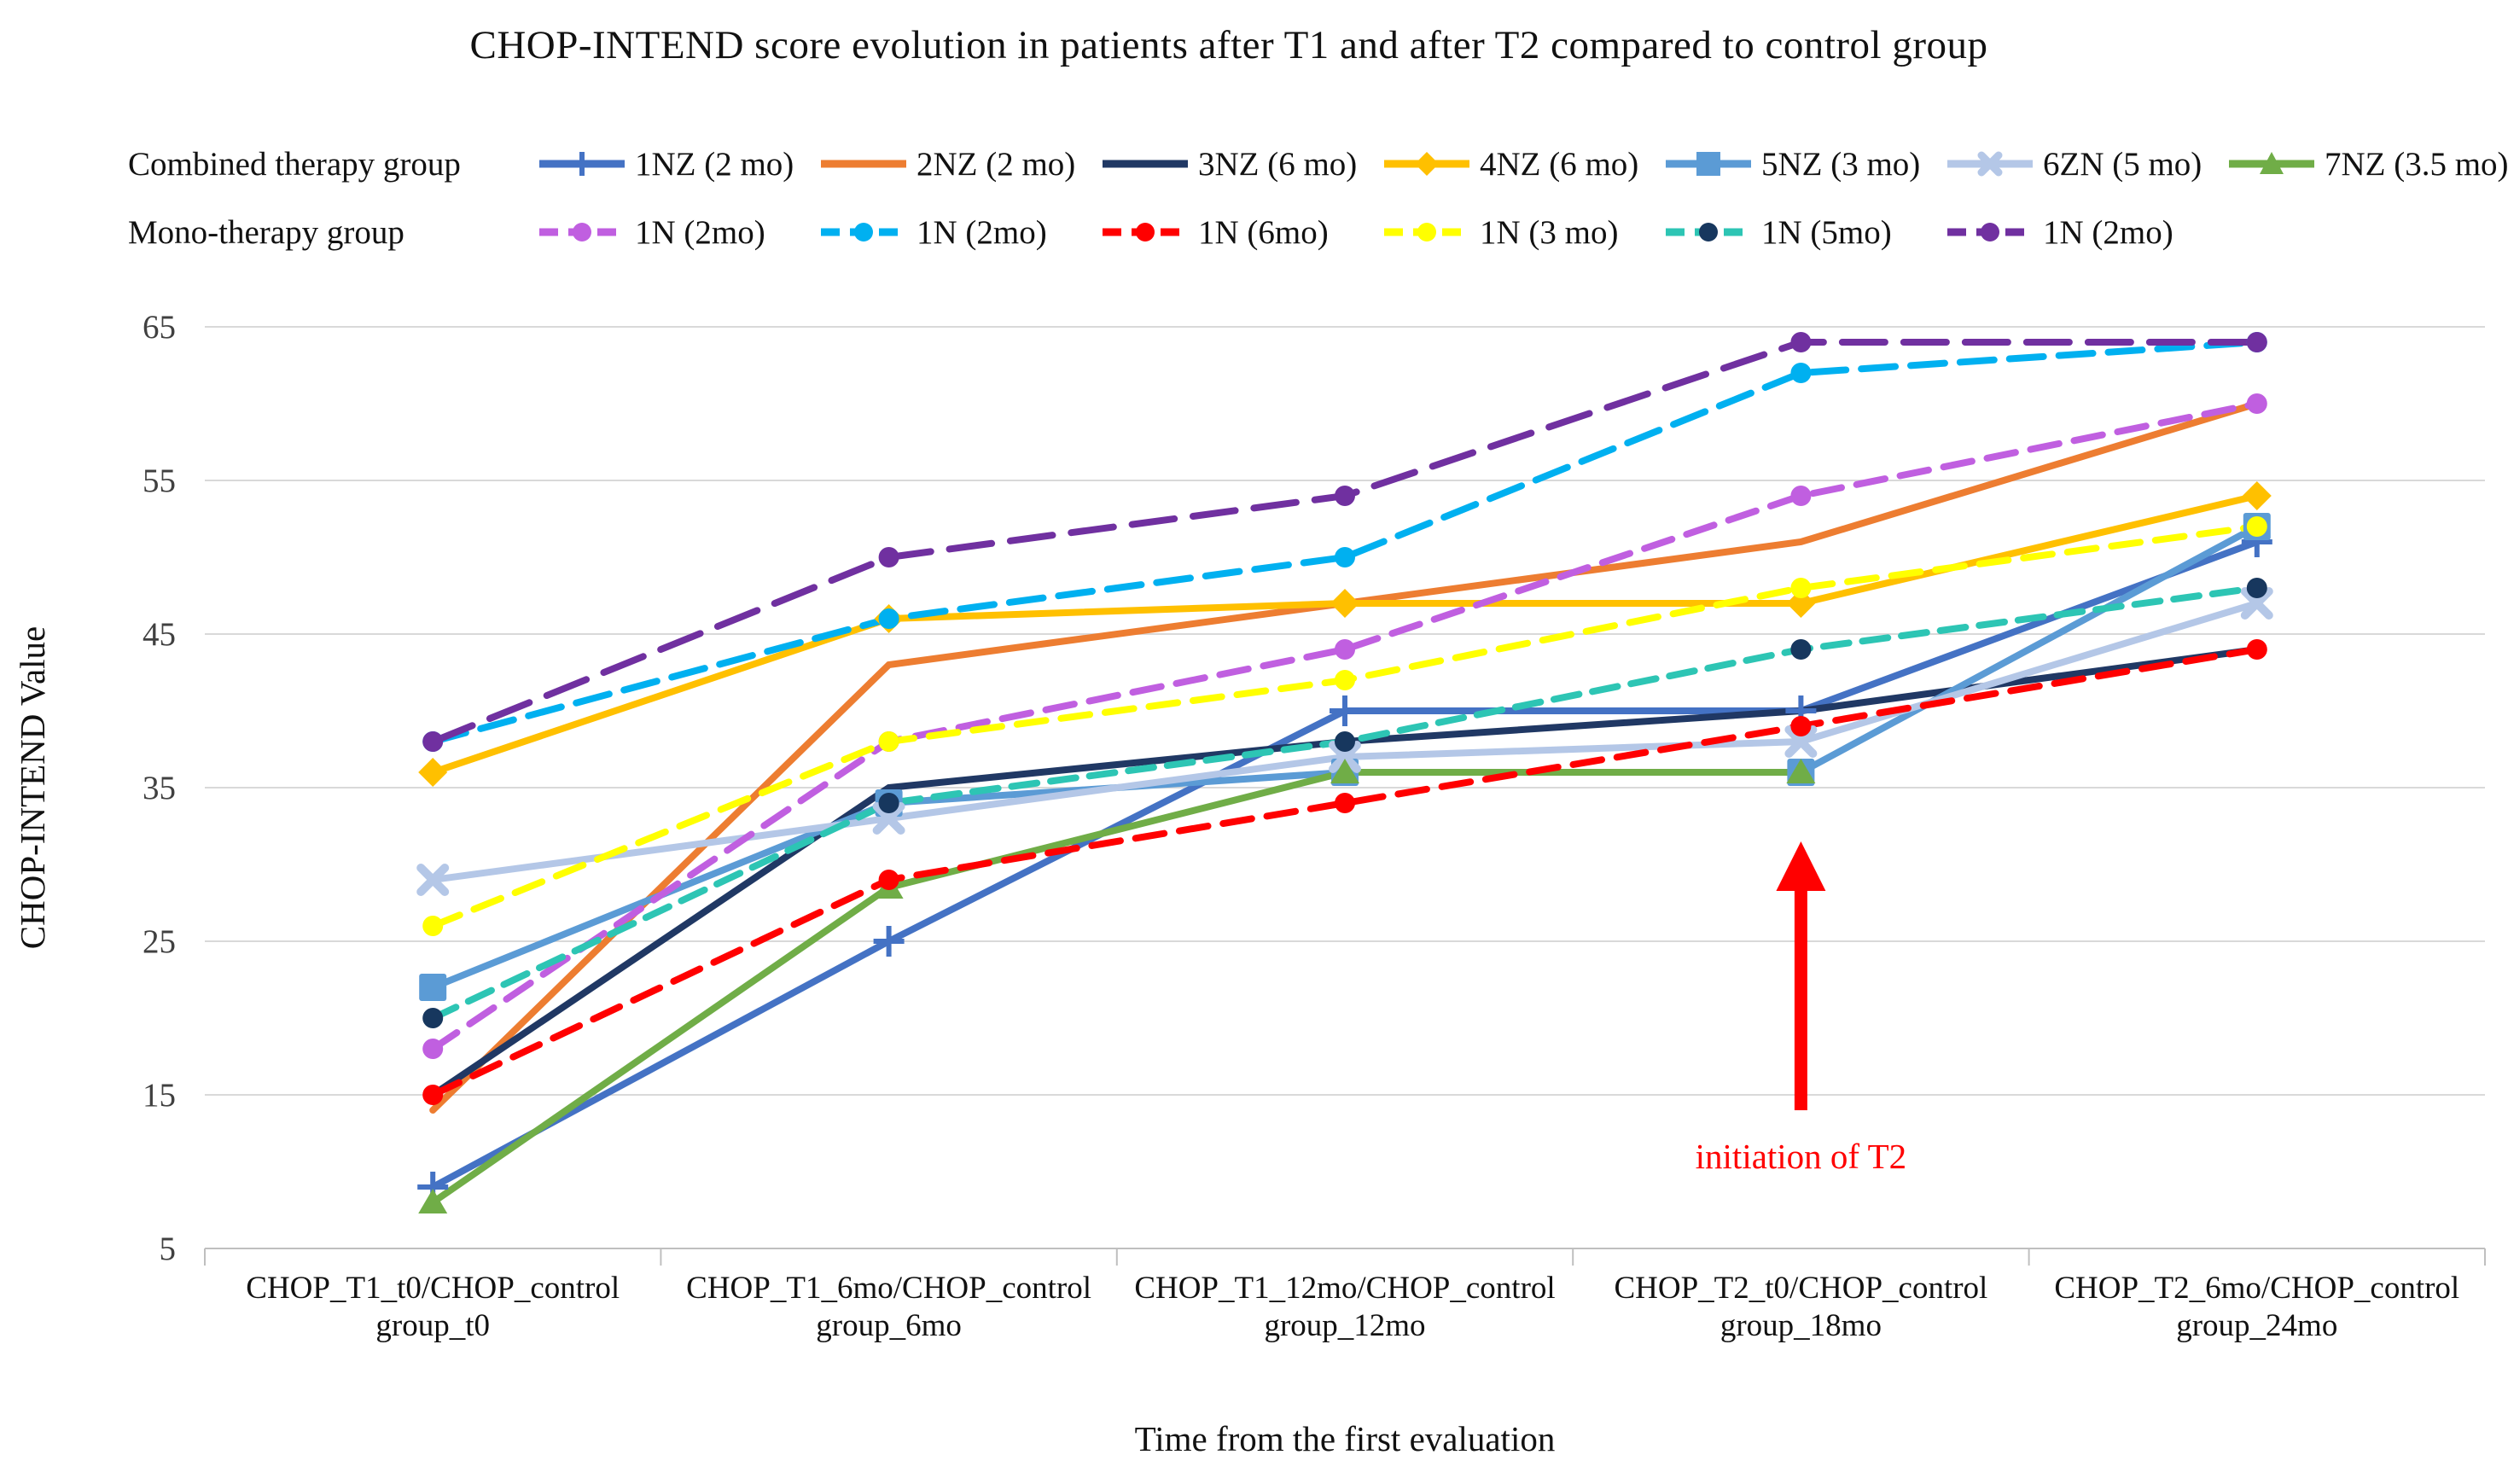 This screenshot has width=2508, height=1484. Describe the element at coordinates (678, 232) in the screenshot. I see `legend-entry-8: 1N (2mo)` at that location.